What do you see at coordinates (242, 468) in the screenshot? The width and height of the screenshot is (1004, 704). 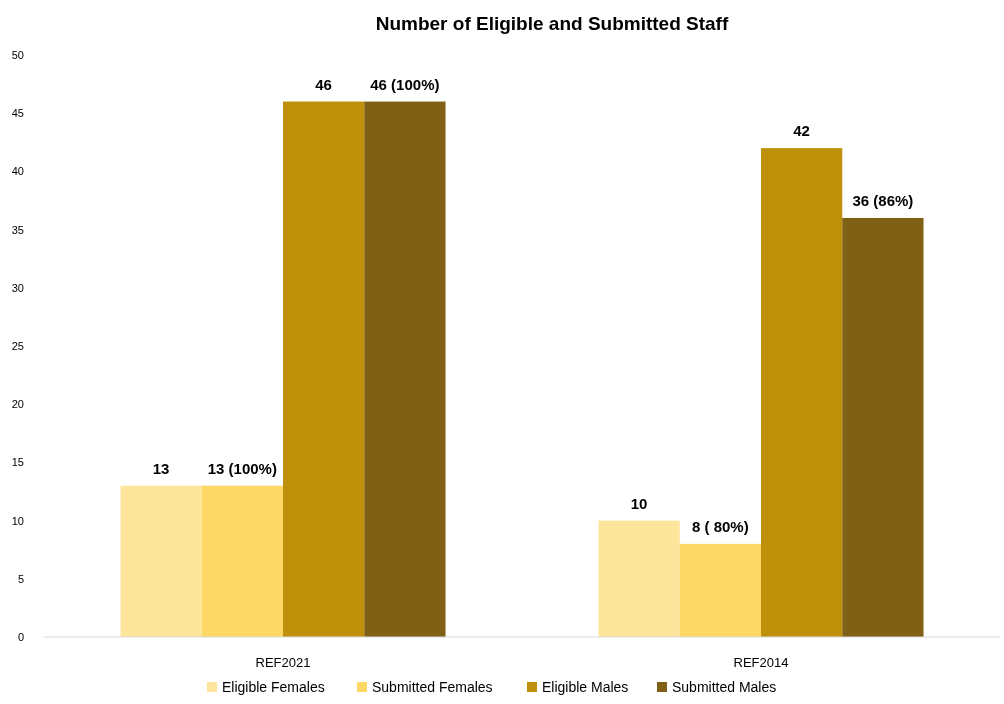 I see `data-label: 13 (100%)` at bounding box center [242, 468].